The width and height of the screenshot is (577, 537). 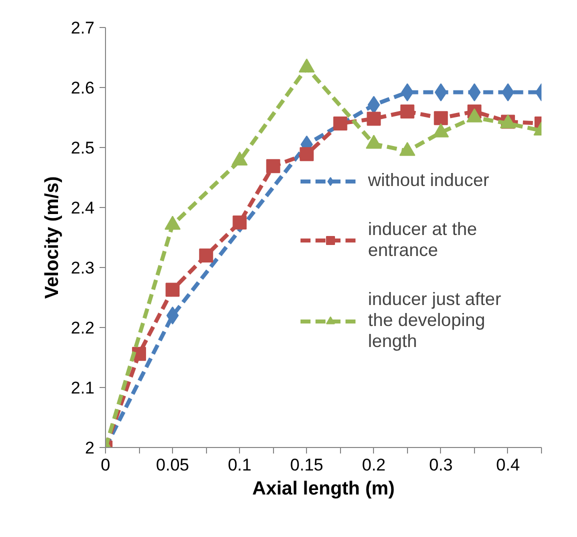 I want to click on legend-label: inducer just after the developing length, so click(x=435, y=320).